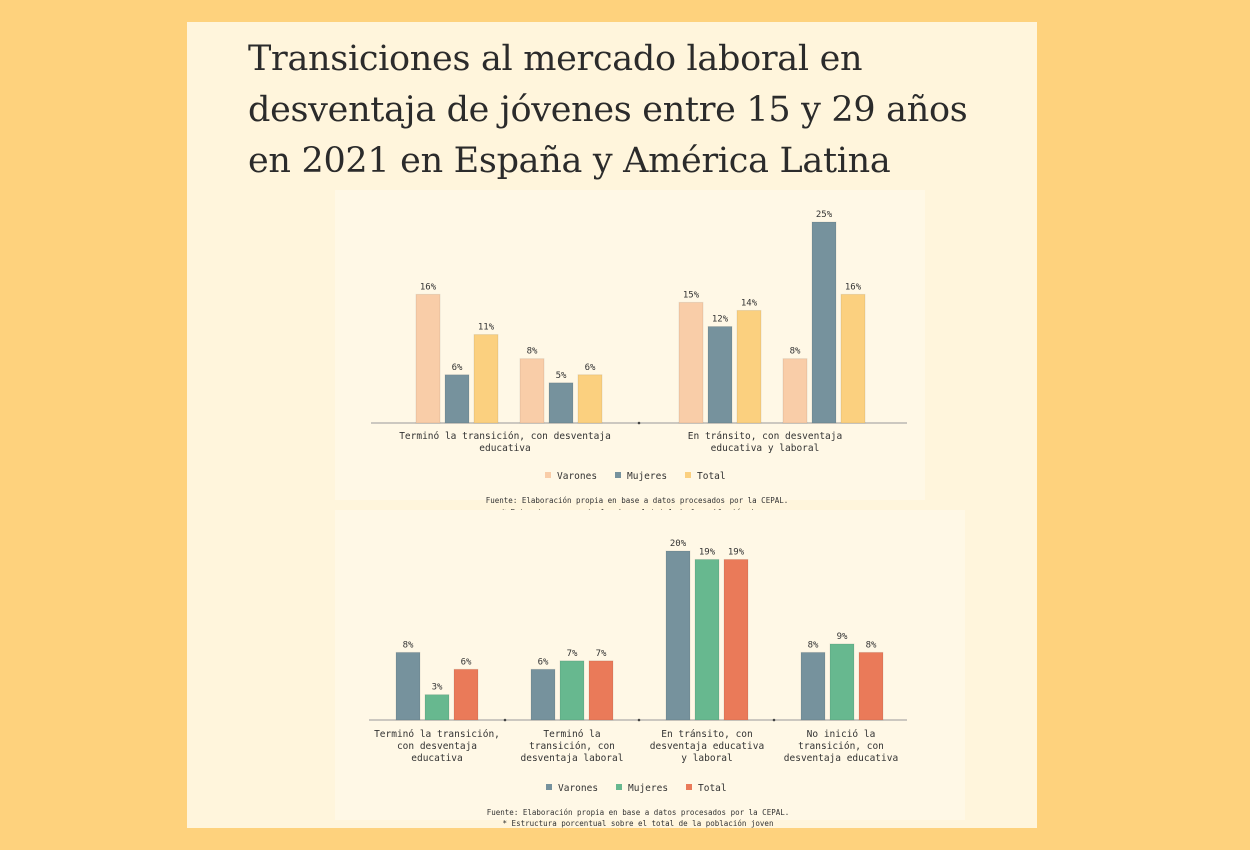 The width and height of the screenshot is (1250, 850). What do you see at coordinates (505, 436) in the screenshot?
I see `category-label: Terminó la transición, con desventaja` at bounding box center [505, 436].